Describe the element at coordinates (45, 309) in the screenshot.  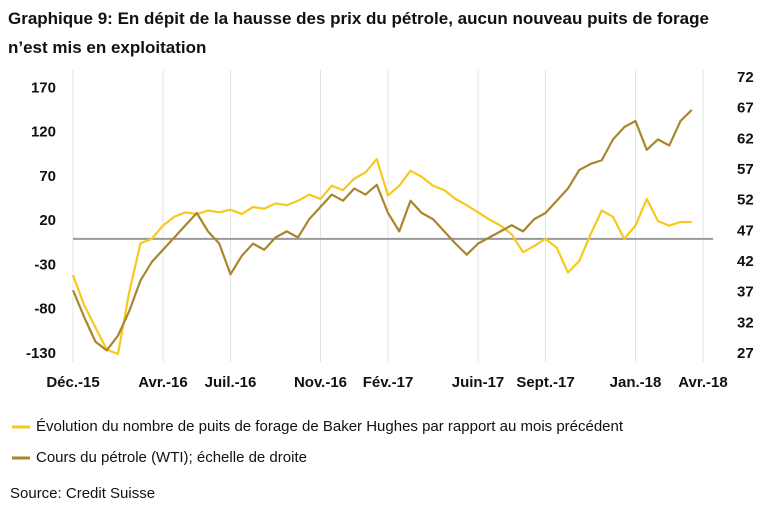
I see `y-tick-label: -80` at that location.